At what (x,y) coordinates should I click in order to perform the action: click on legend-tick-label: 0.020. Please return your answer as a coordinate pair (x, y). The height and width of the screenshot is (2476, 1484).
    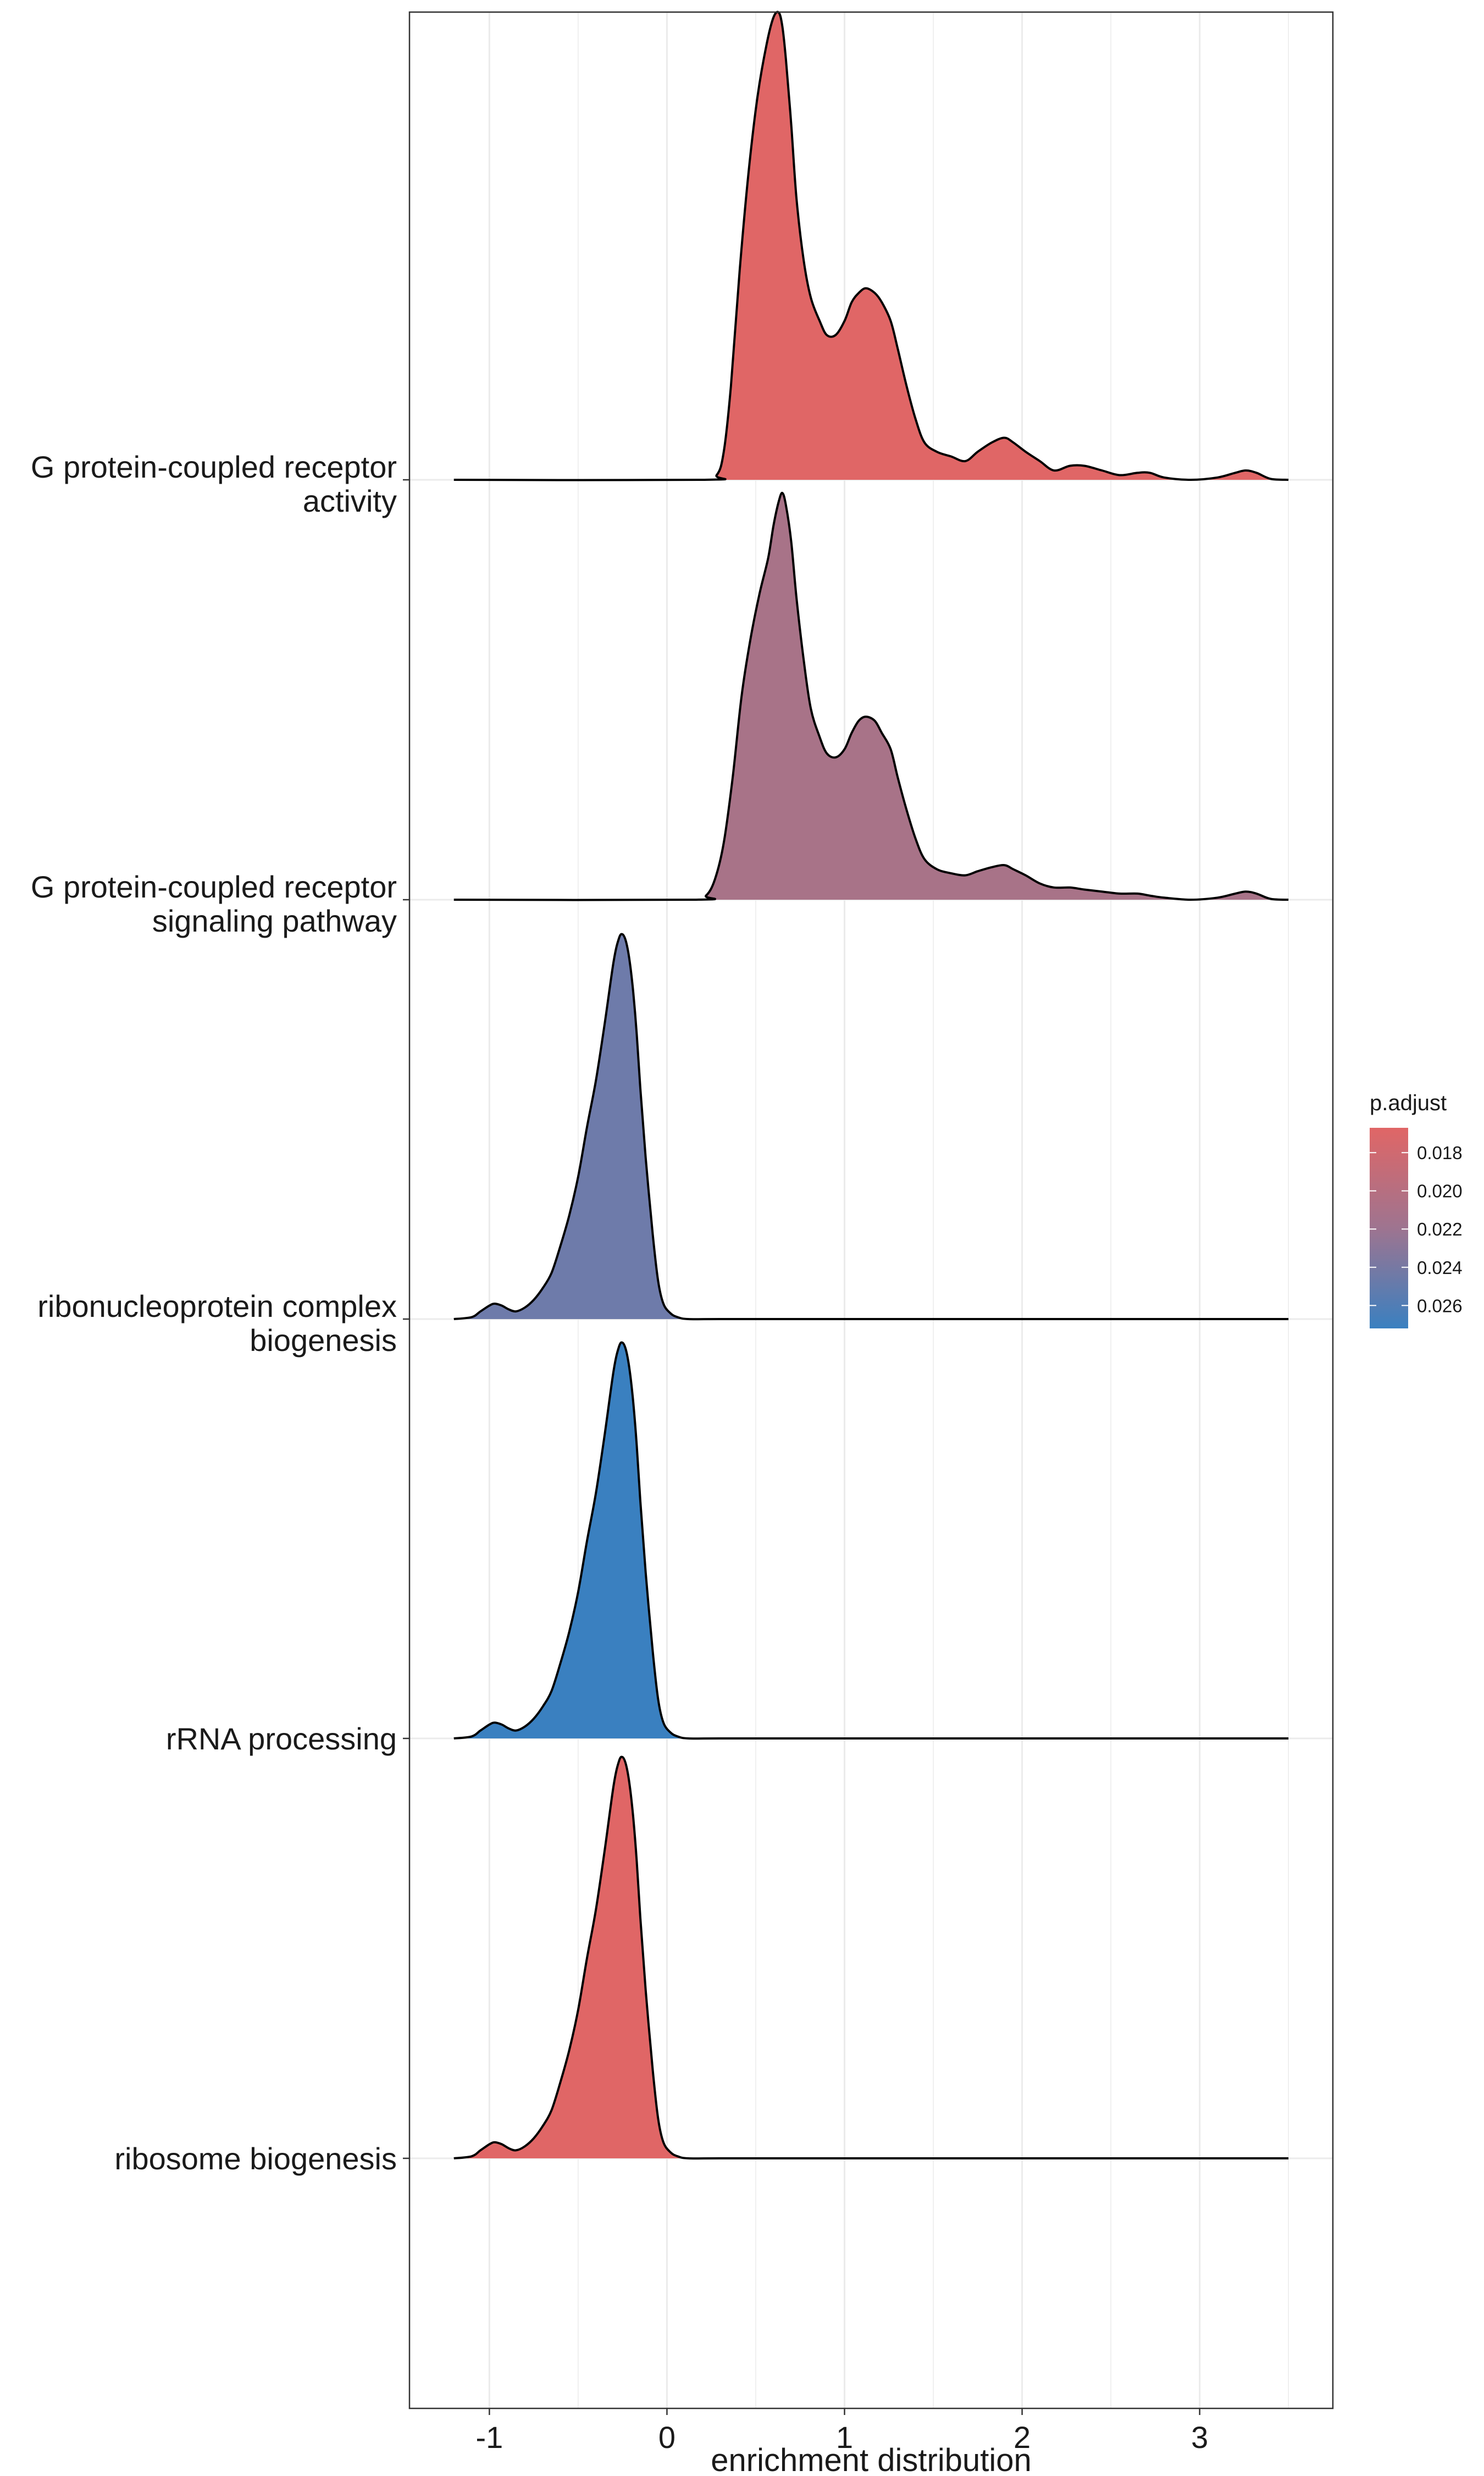
    Looking at the image, I should click on (1440, 1191).